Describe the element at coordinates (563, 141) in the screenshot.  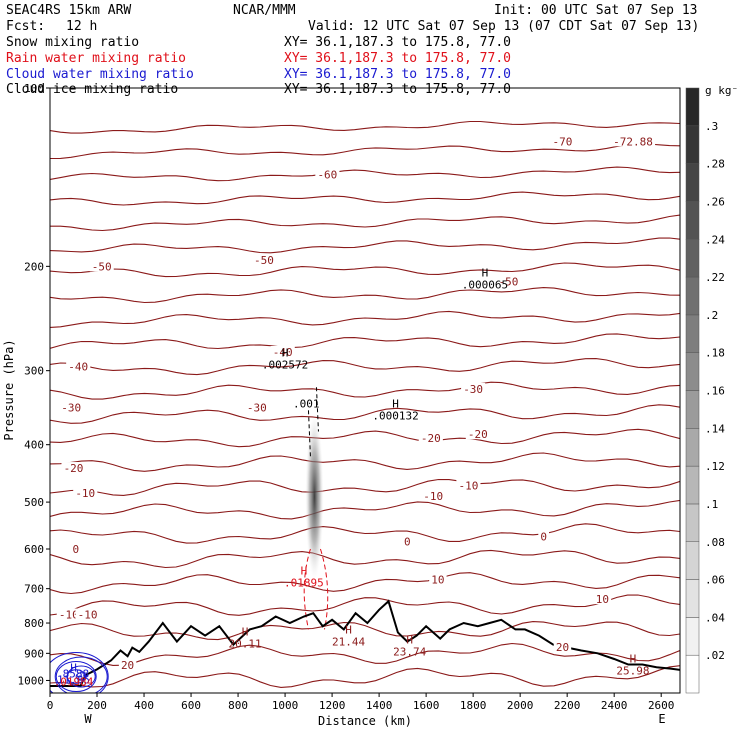
I see `contour-label: -70` at that location.